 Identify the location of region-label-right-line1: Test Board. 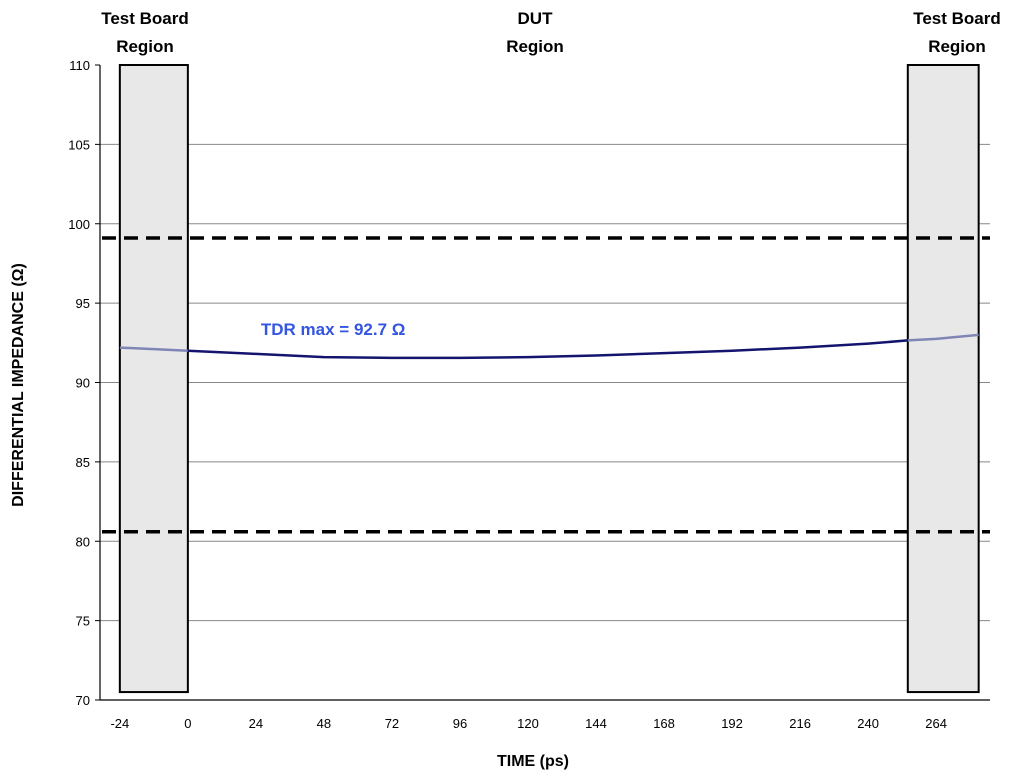
(957, 18).